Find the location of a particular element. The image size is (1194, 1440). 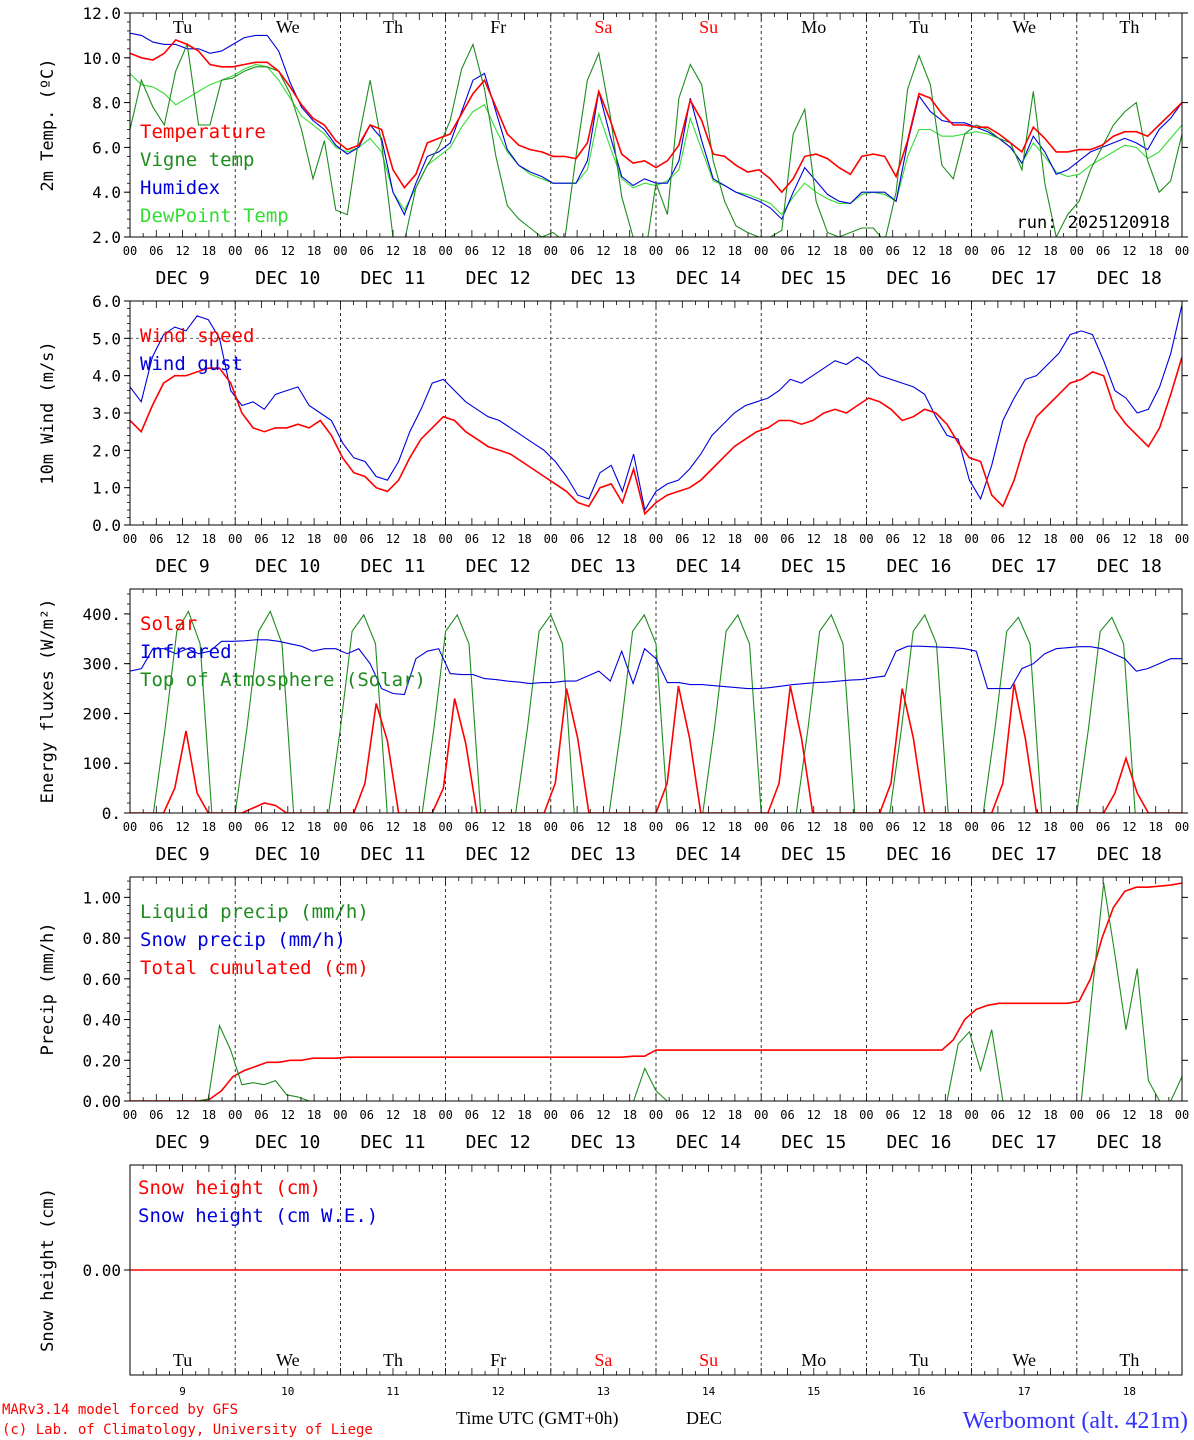

series-line-temperature is located at coordinates (656, 116).